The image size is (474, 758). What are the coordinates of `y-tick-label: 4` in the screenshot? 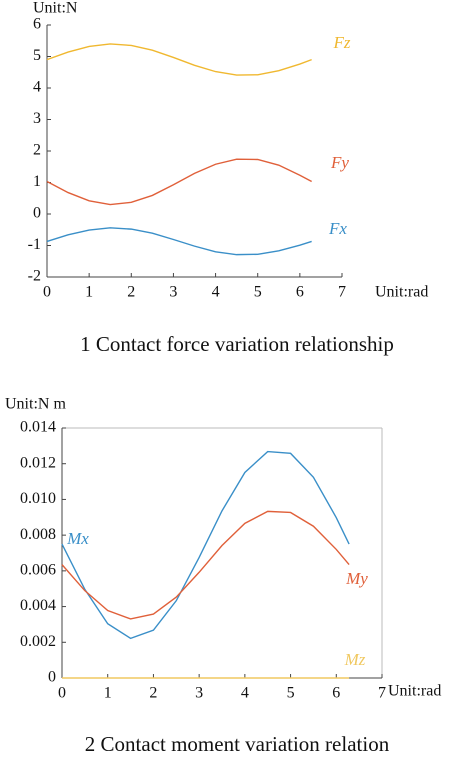 It's located at (37, 87).